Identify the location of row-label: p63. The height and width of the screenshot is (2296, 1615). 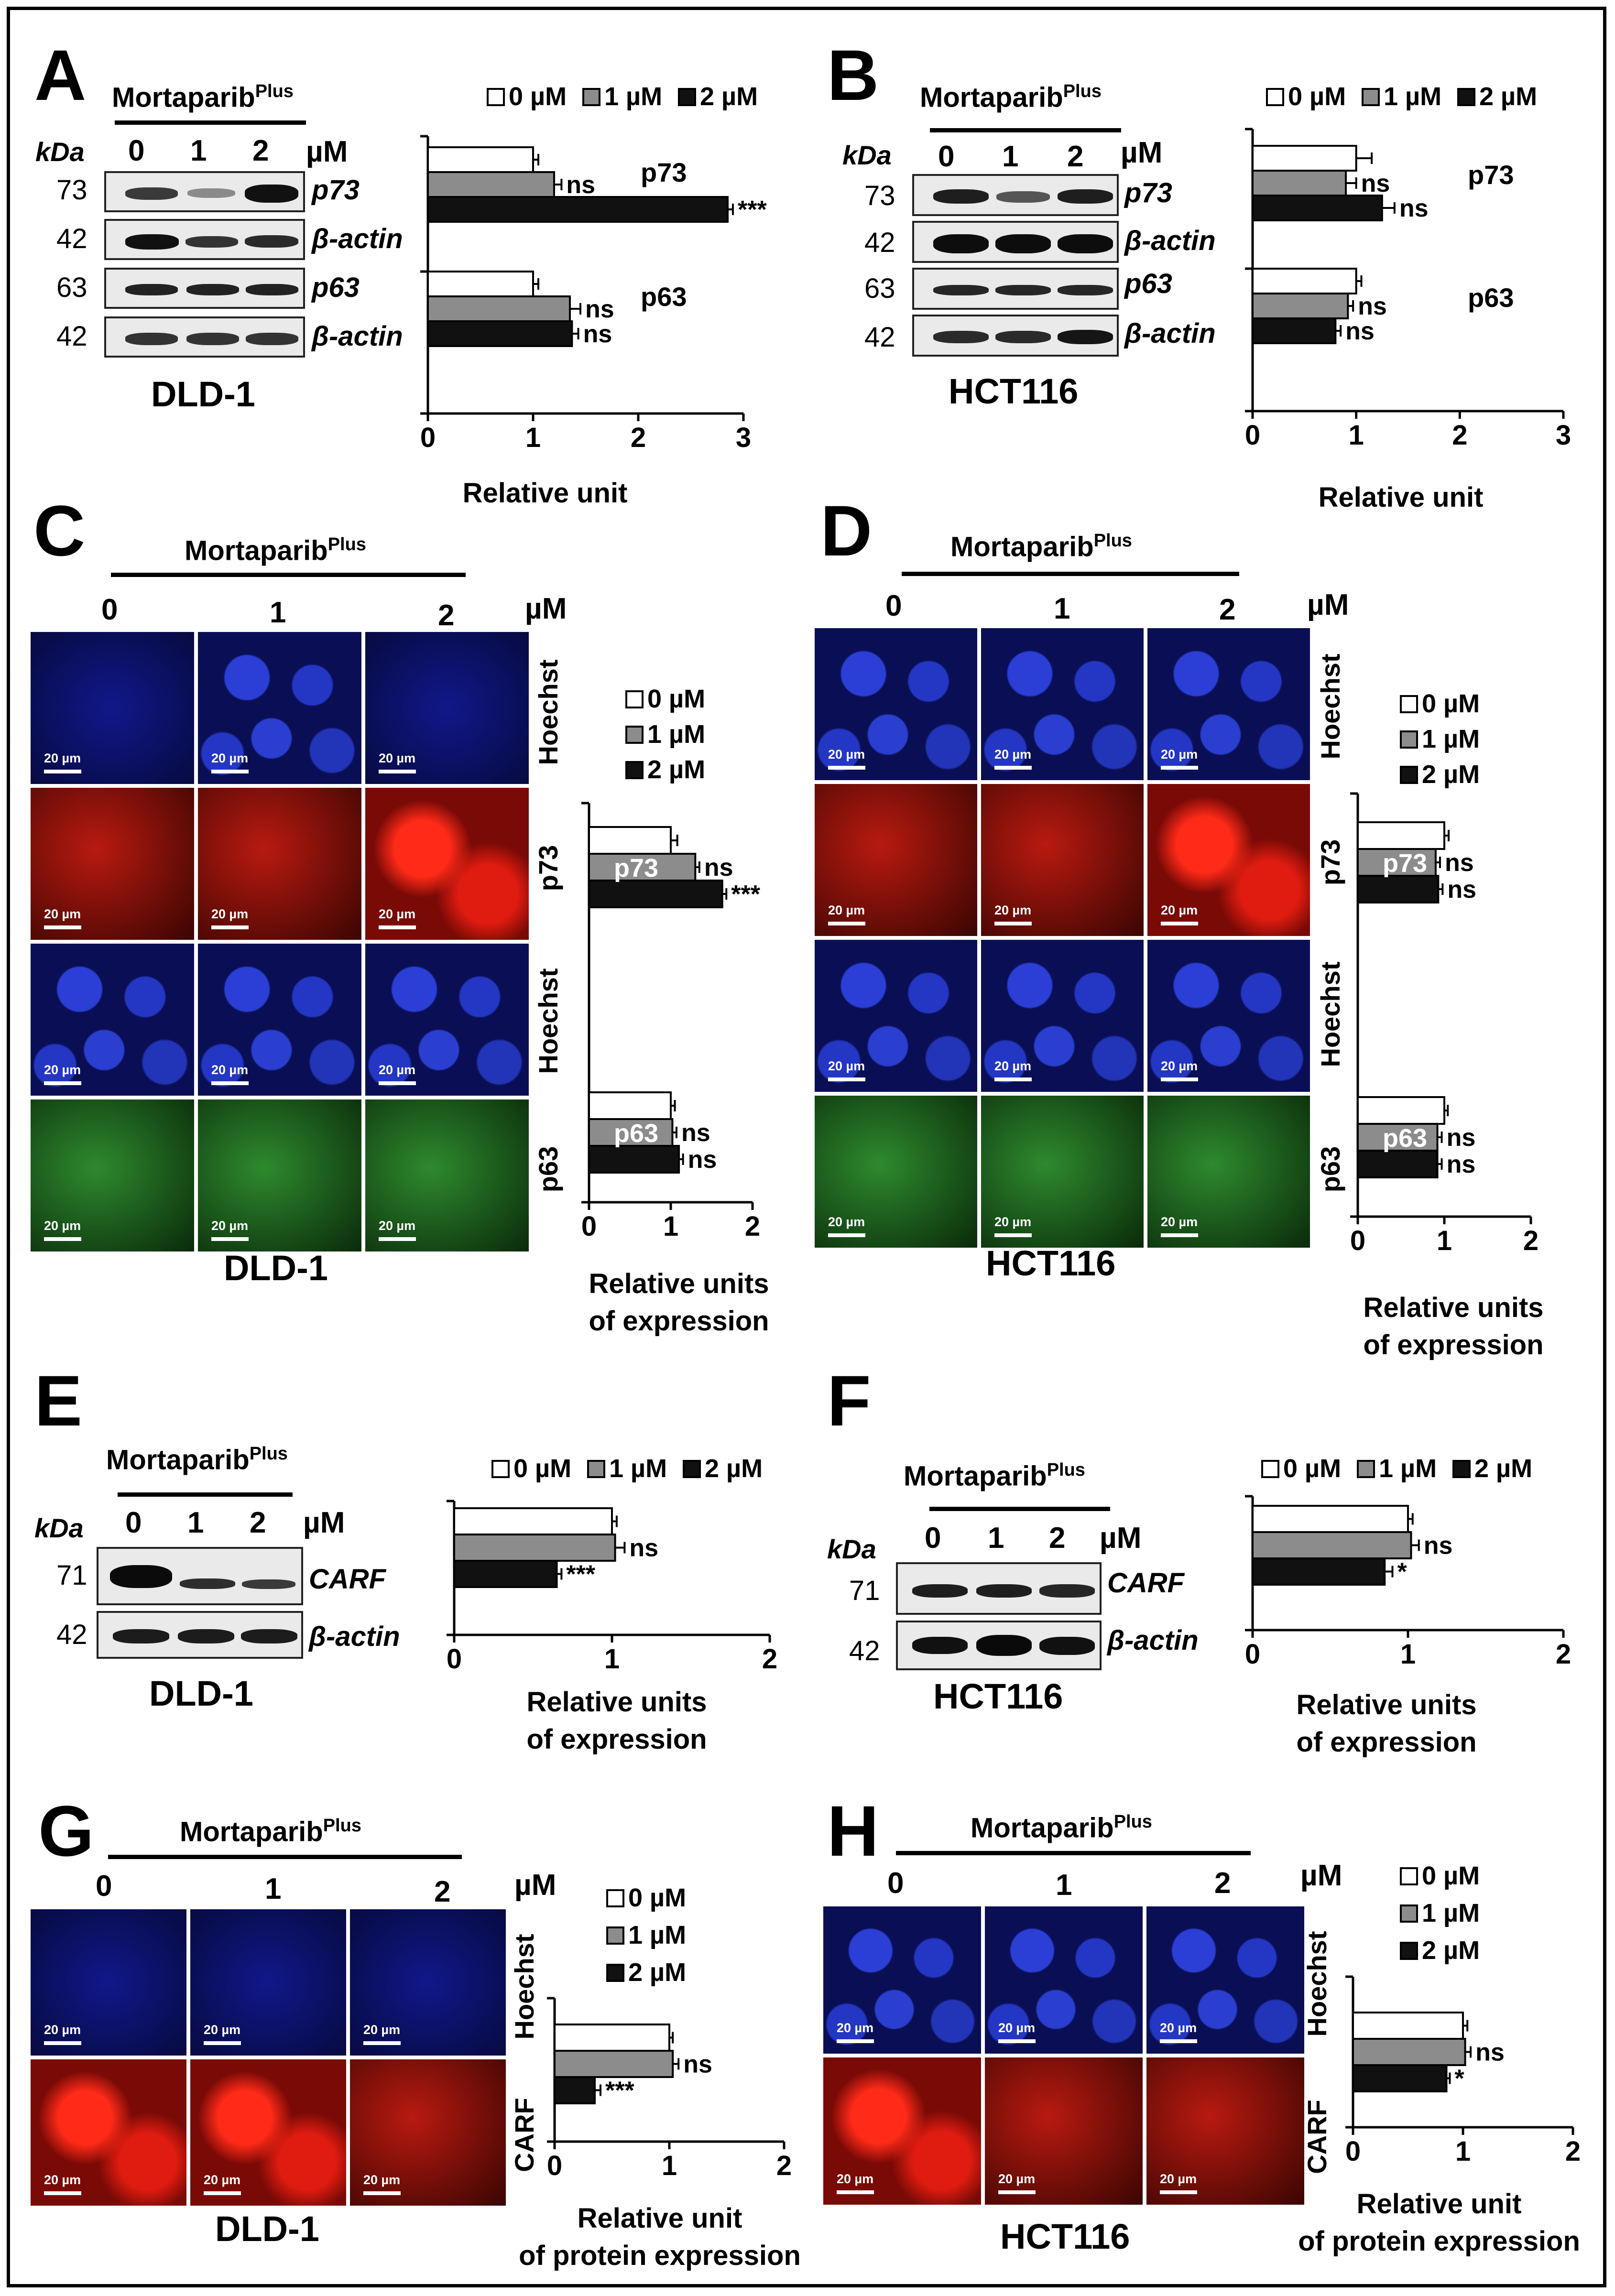
(548, 1169).